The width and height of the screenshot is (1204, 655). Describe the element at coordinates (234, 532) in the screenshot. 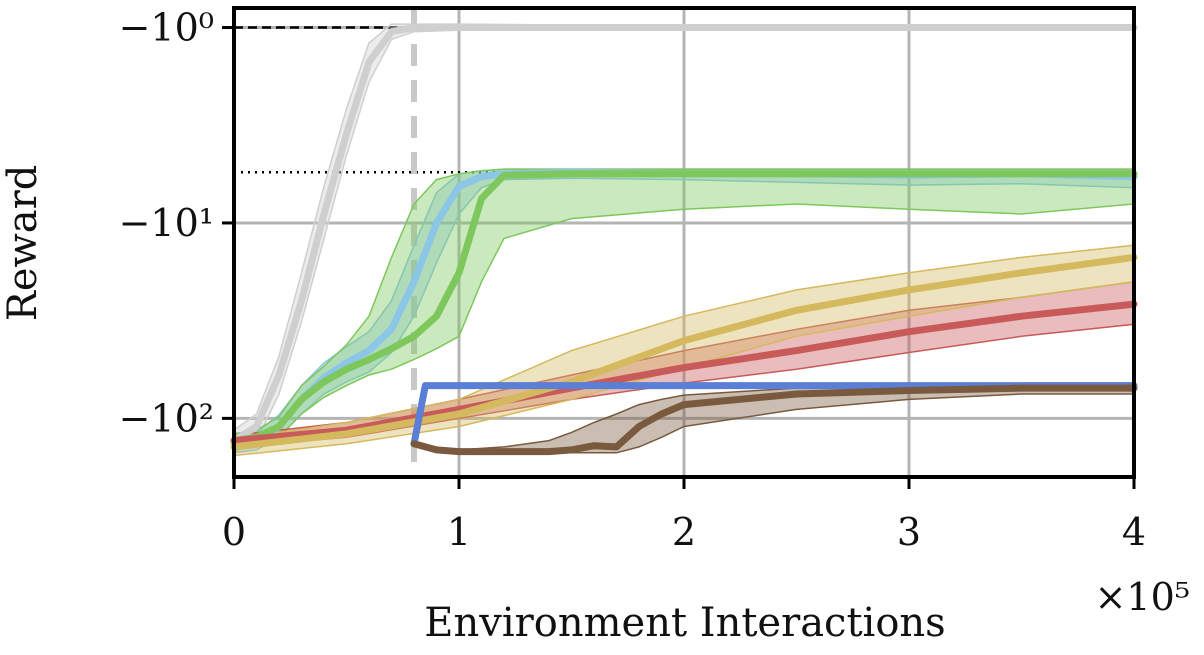

I see `x-tick-label: 0` at that location.